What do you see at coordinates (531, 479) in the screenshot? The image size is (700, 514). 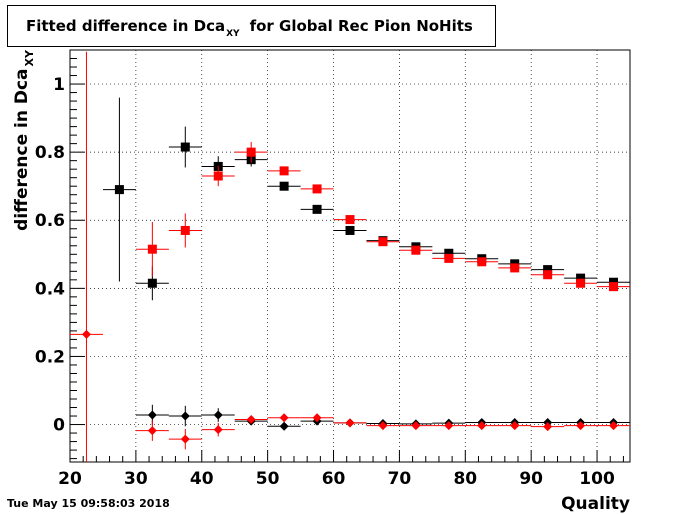 I see `x-tick-label: 90` at bounding box center [531, 479].